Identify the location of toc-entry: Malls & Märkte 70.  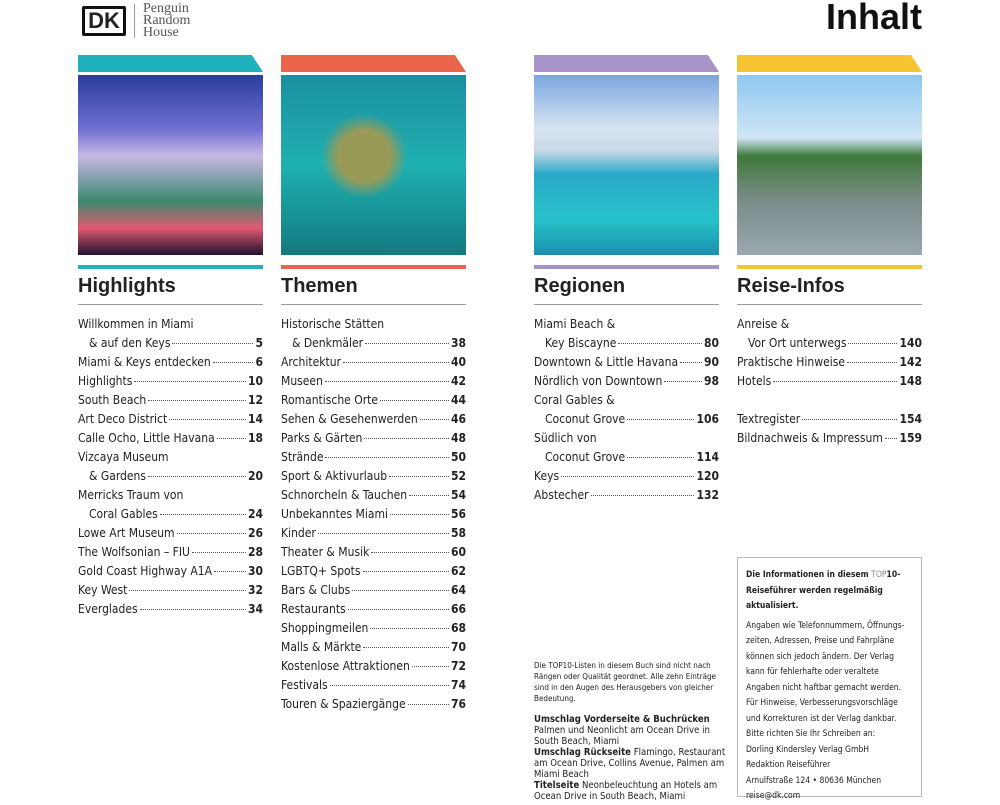
(373, 647).